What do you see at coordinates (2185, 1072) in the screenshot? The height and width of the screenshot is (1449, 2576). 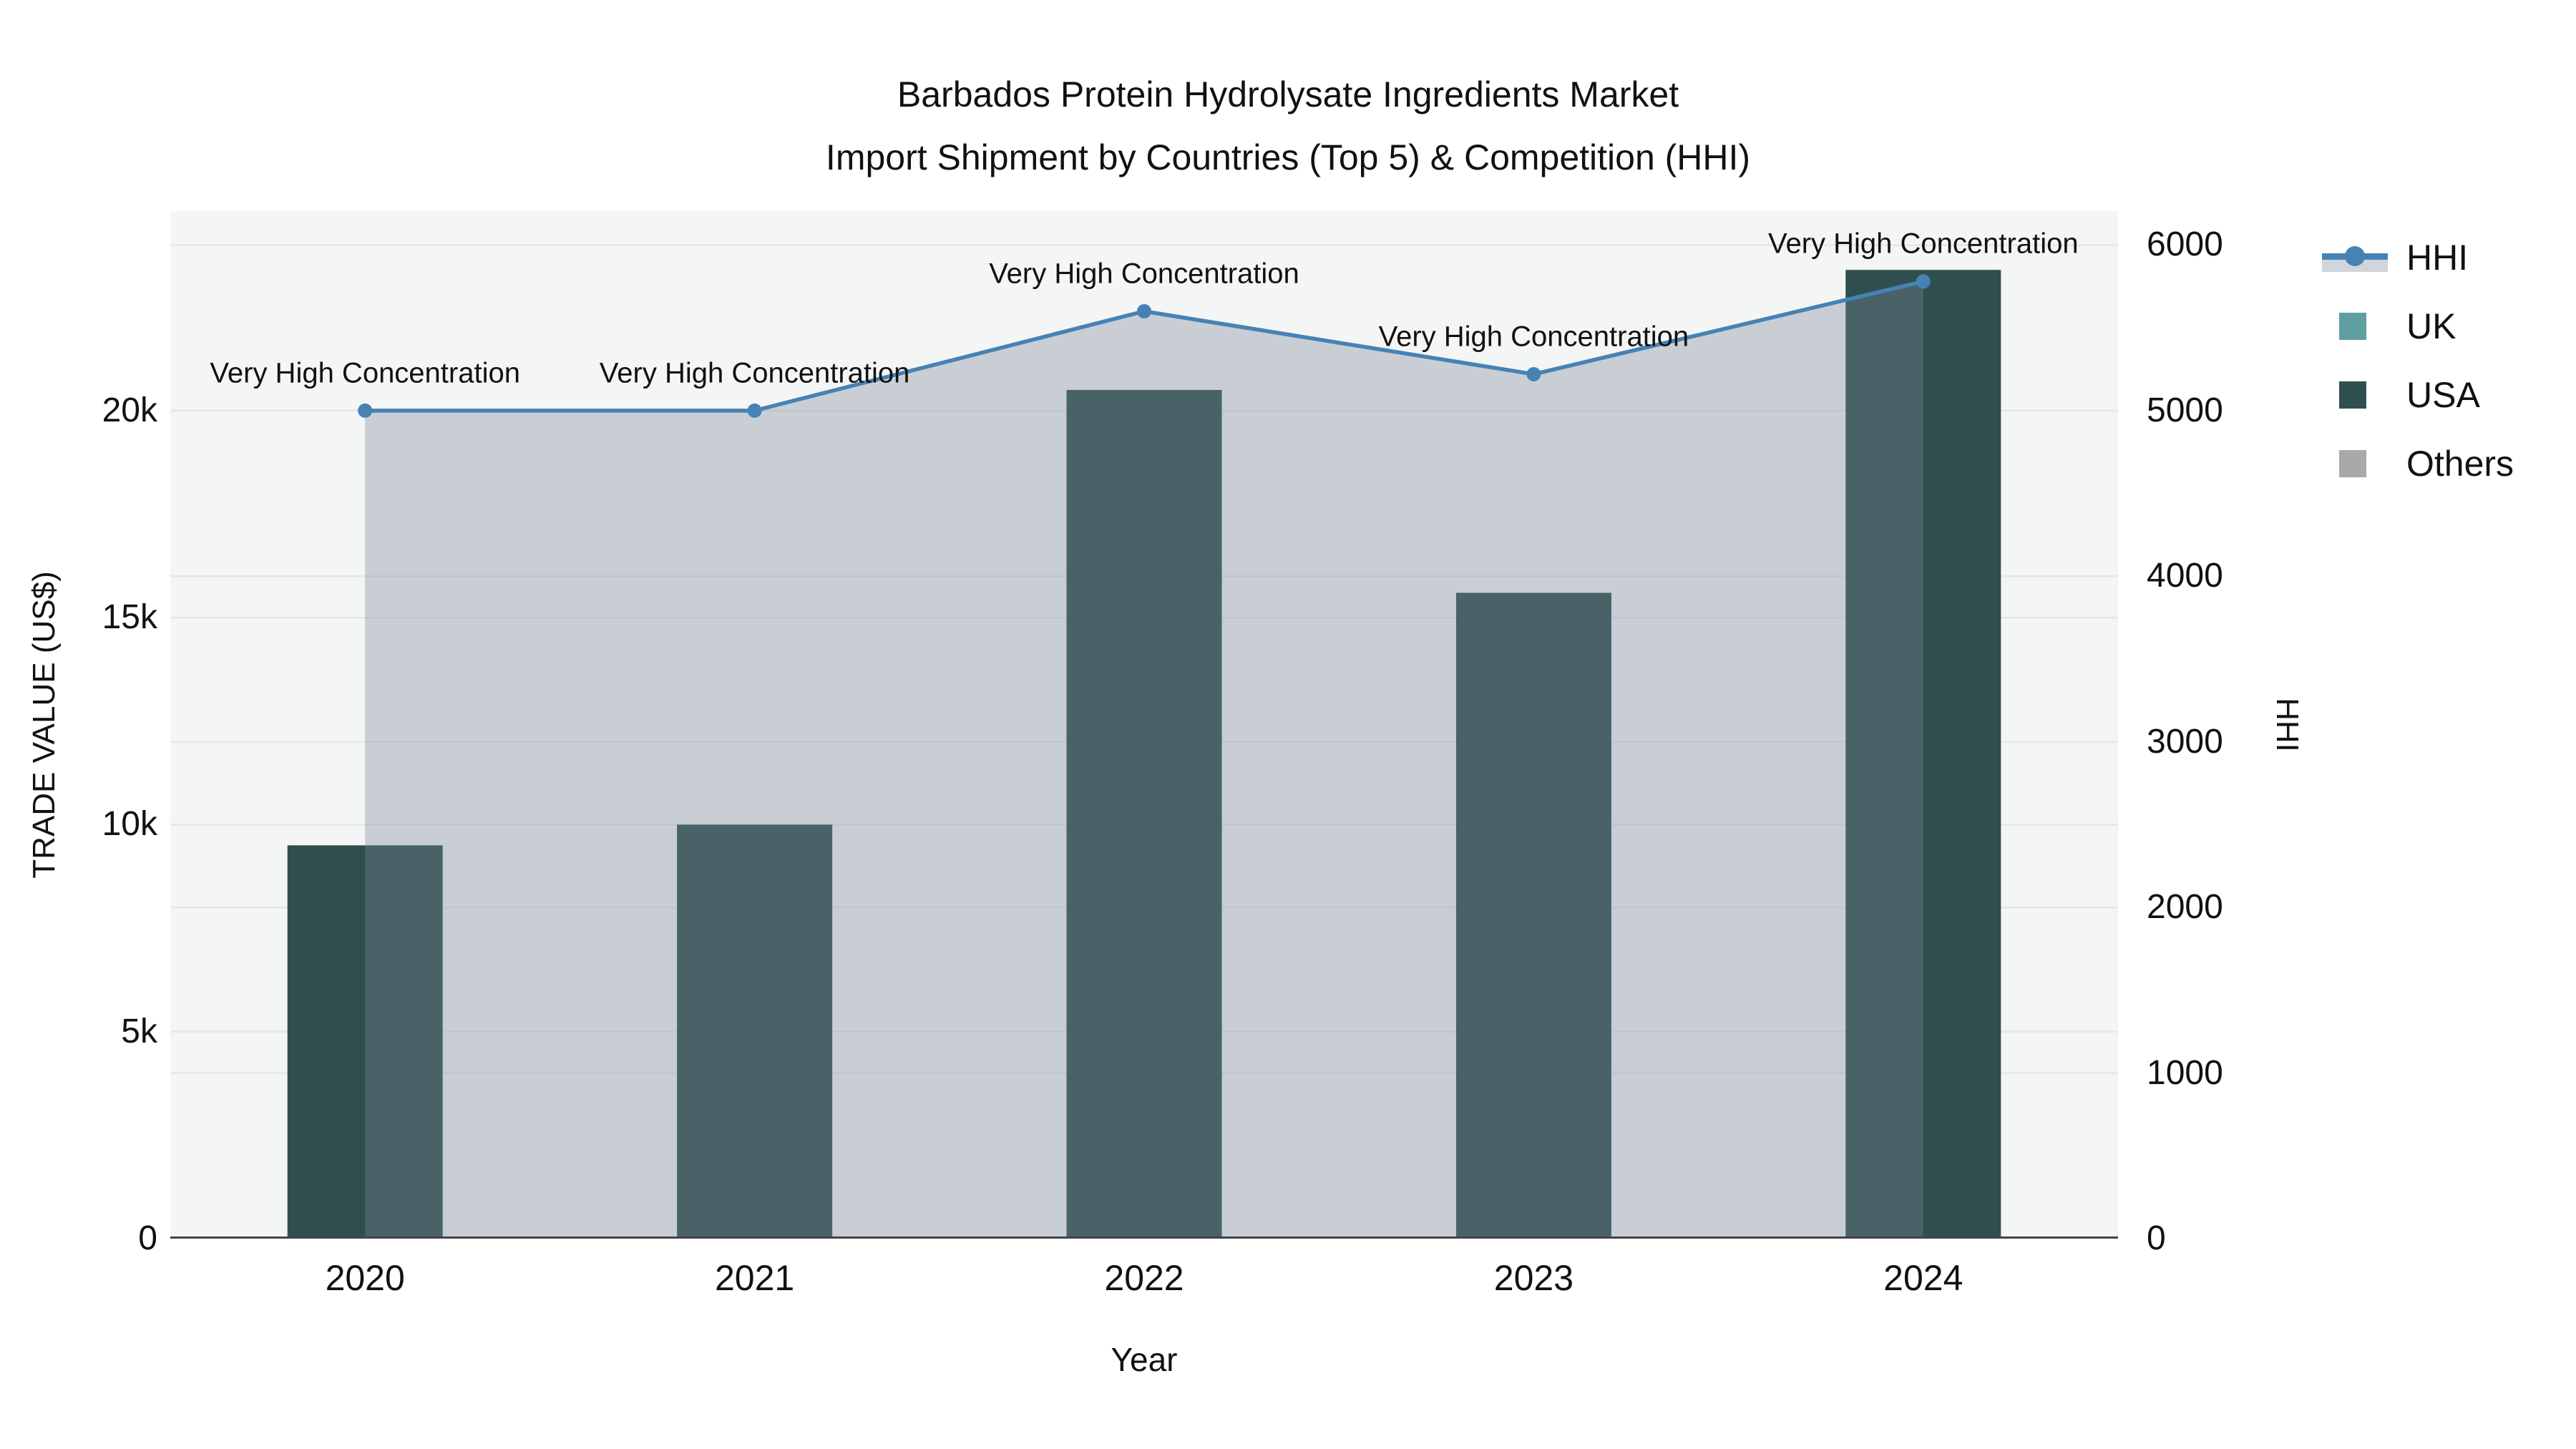 I see `y-right-tick-1000: 1000` at bounding box center [2185, 1072].